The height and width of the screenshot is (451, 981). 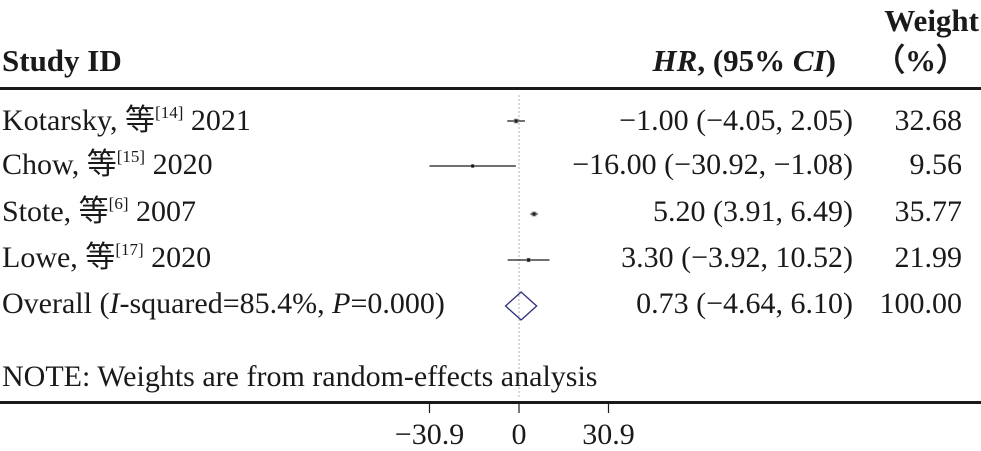 I want to click on study-label: Lowe, 等[17] 2020, so click(x=107, y=257).